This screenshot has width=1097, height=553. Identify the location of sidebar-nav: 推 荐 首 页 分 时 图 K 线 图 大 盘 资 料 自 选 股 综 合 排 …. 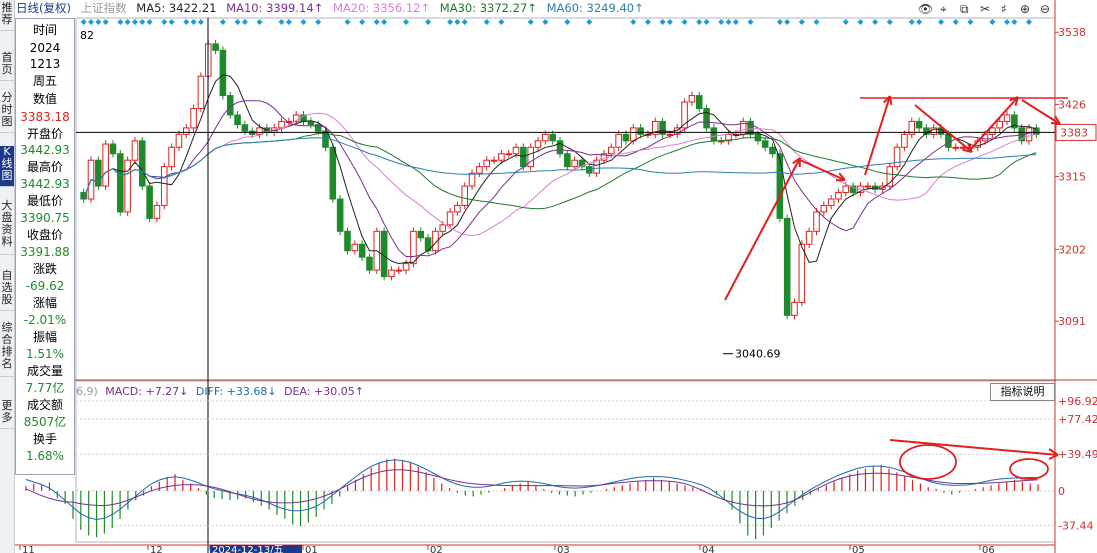
(7, 276).